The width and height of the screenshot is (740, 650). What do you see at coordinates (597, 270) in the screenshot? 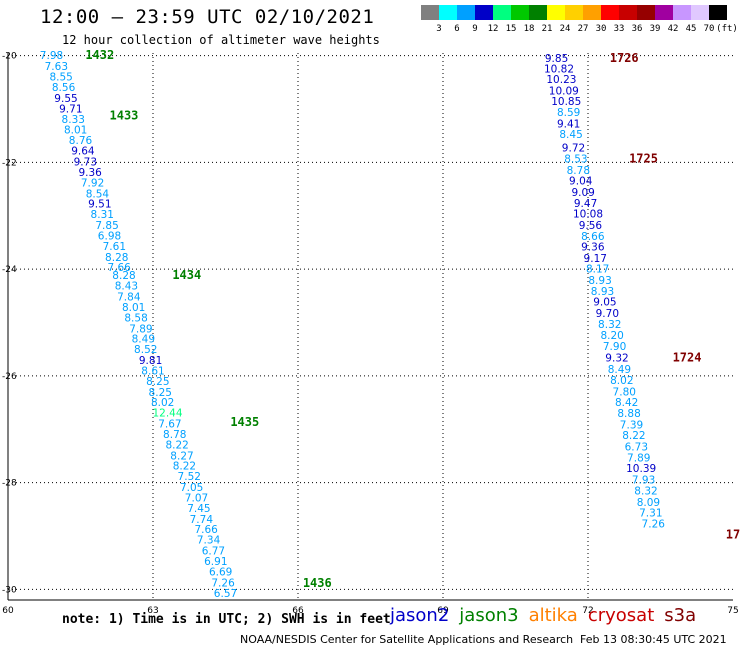
I see `wave-height-point: 8.17` at bounding box center [597, 270].